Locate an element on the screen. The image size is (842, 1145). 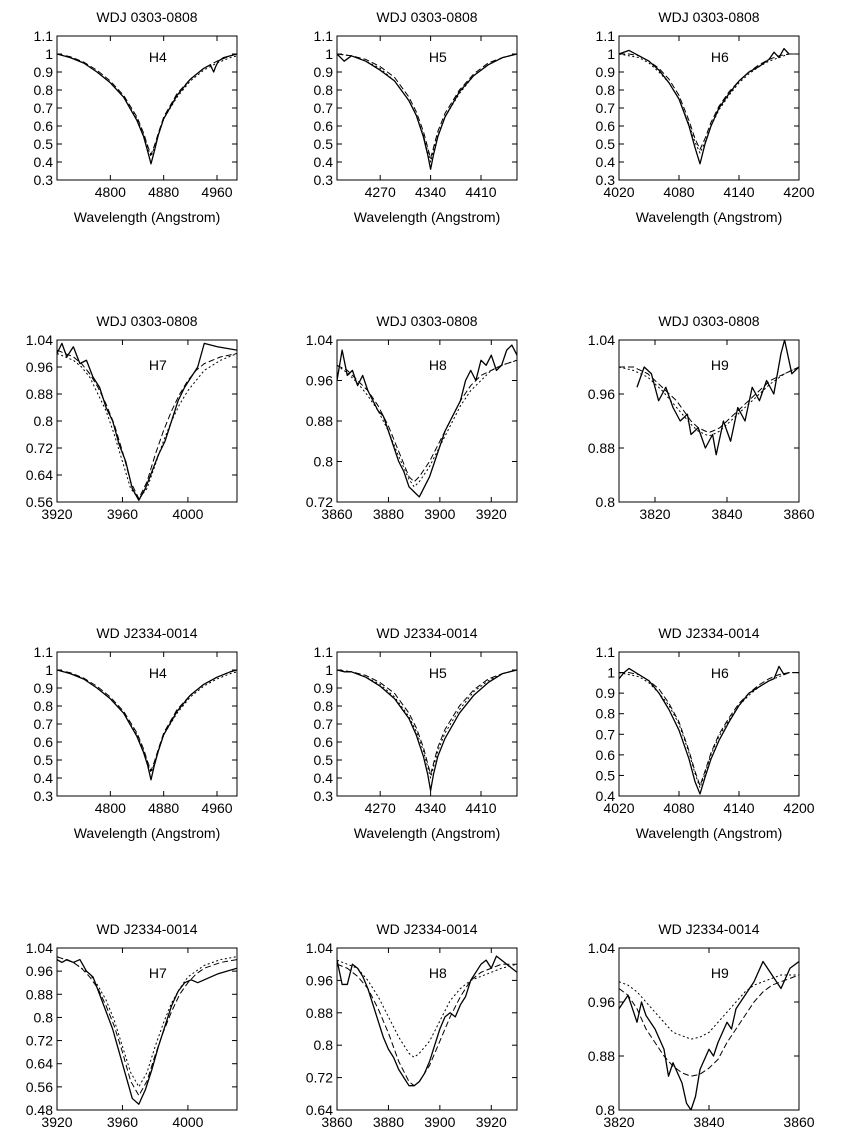
x-tick-label: 3960 is located at coordinates (122, 514).